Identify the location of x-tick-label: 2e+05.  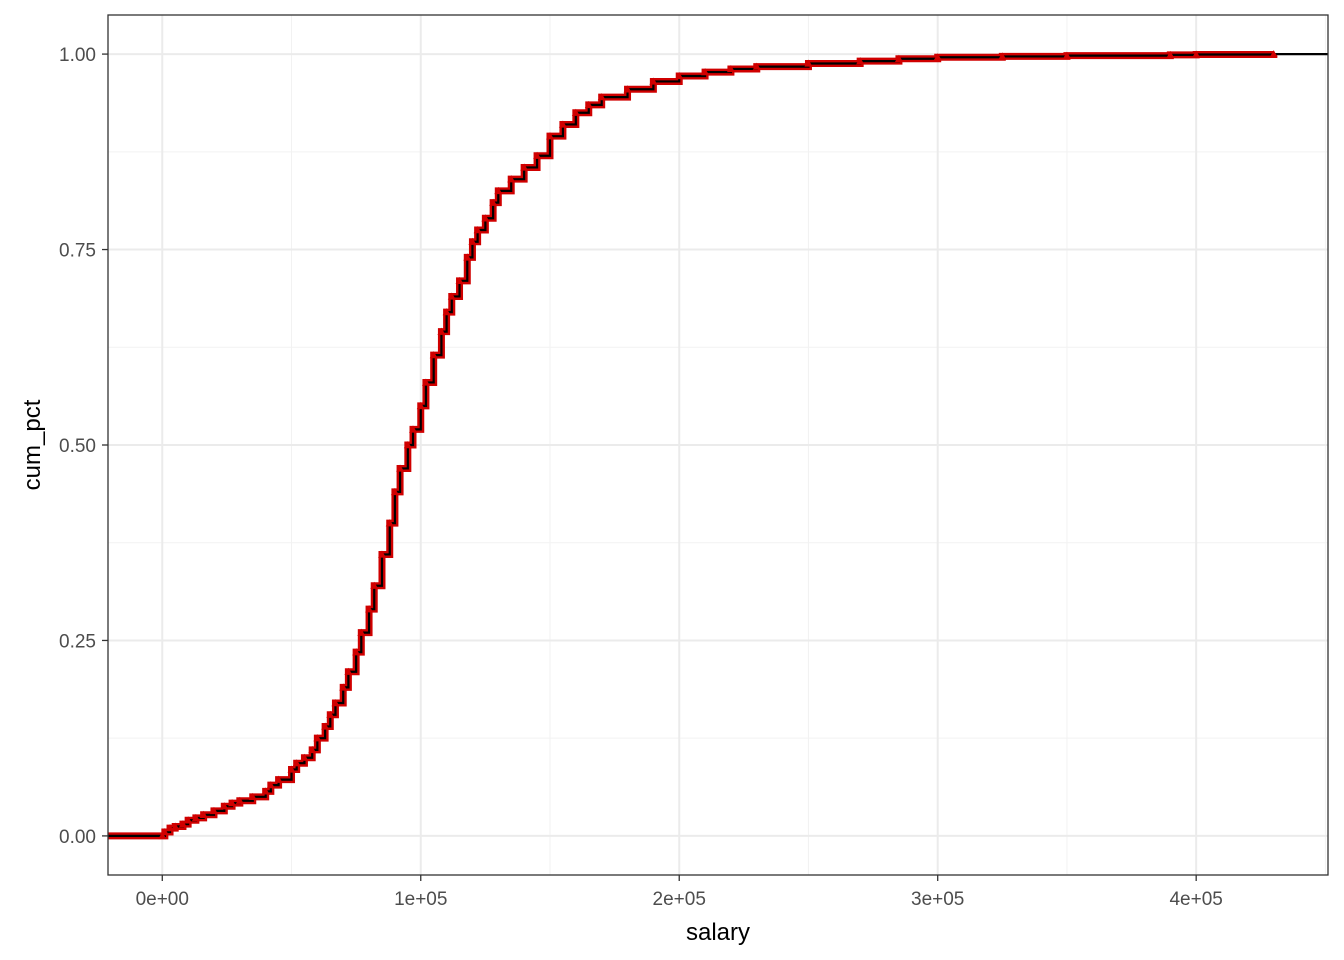
(679, 899).